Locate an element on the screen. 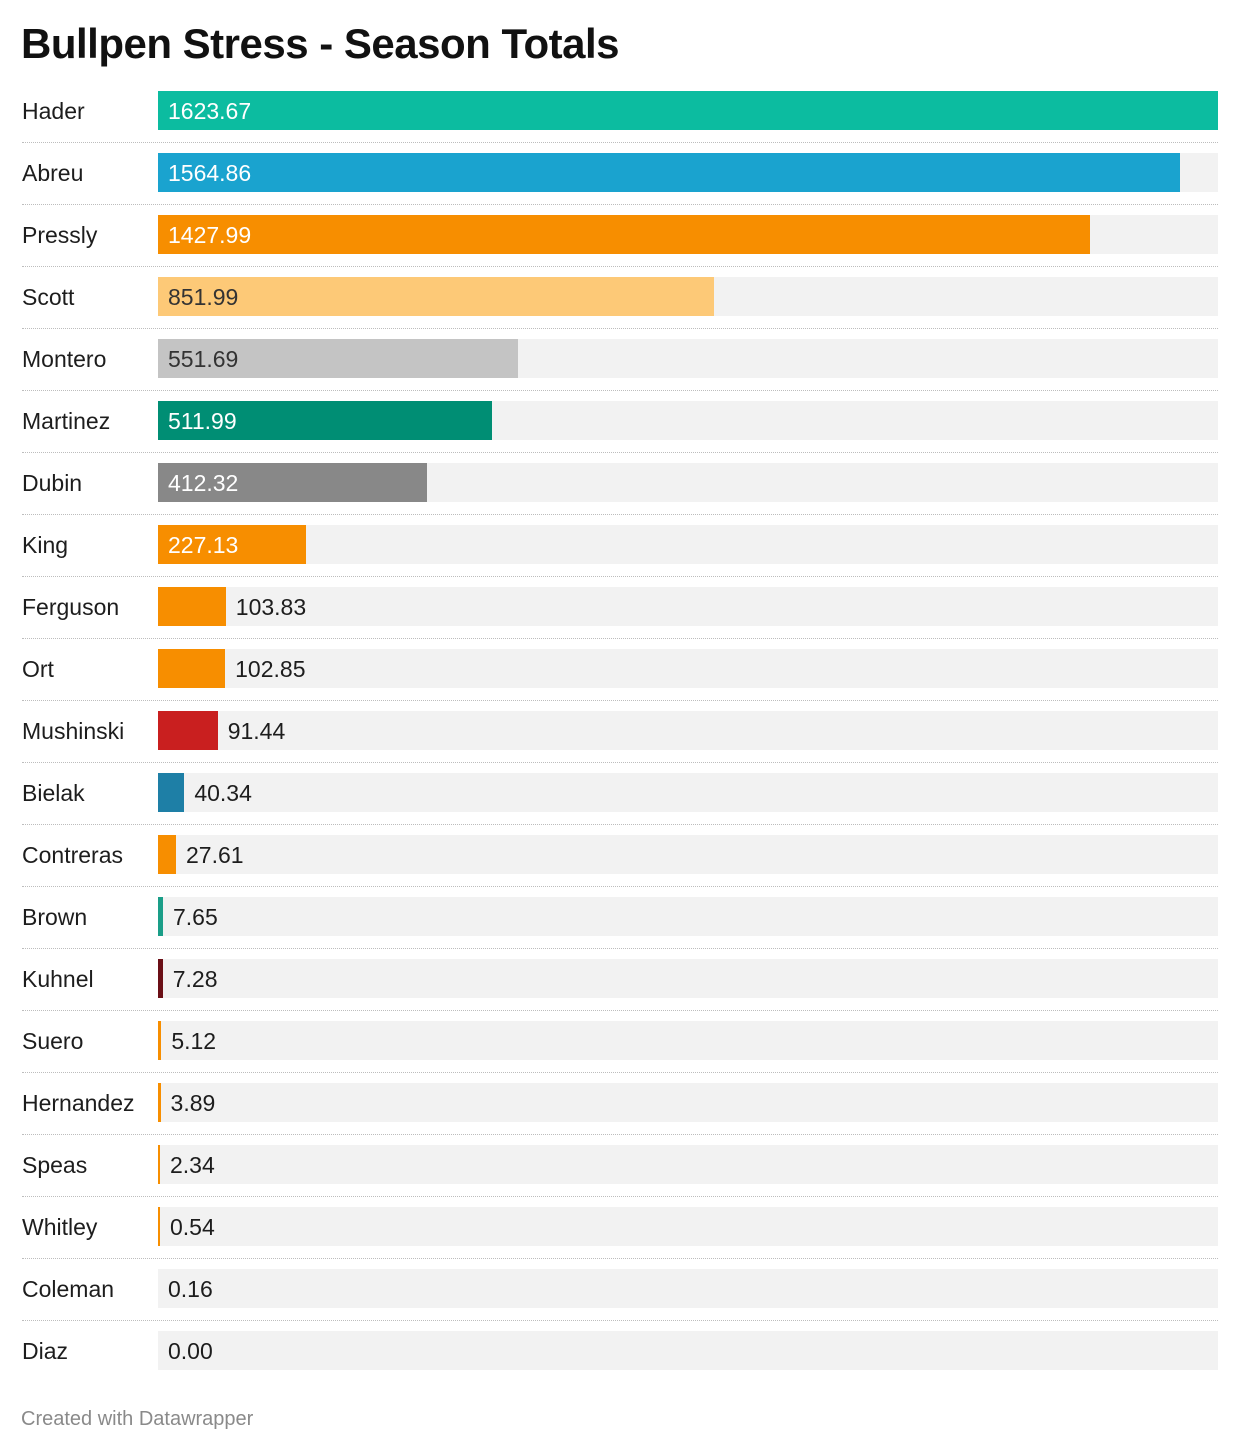 The height and width of the screenshot is (1456, 1240). value-label: 7.28 is located at coordinates (195, 979).